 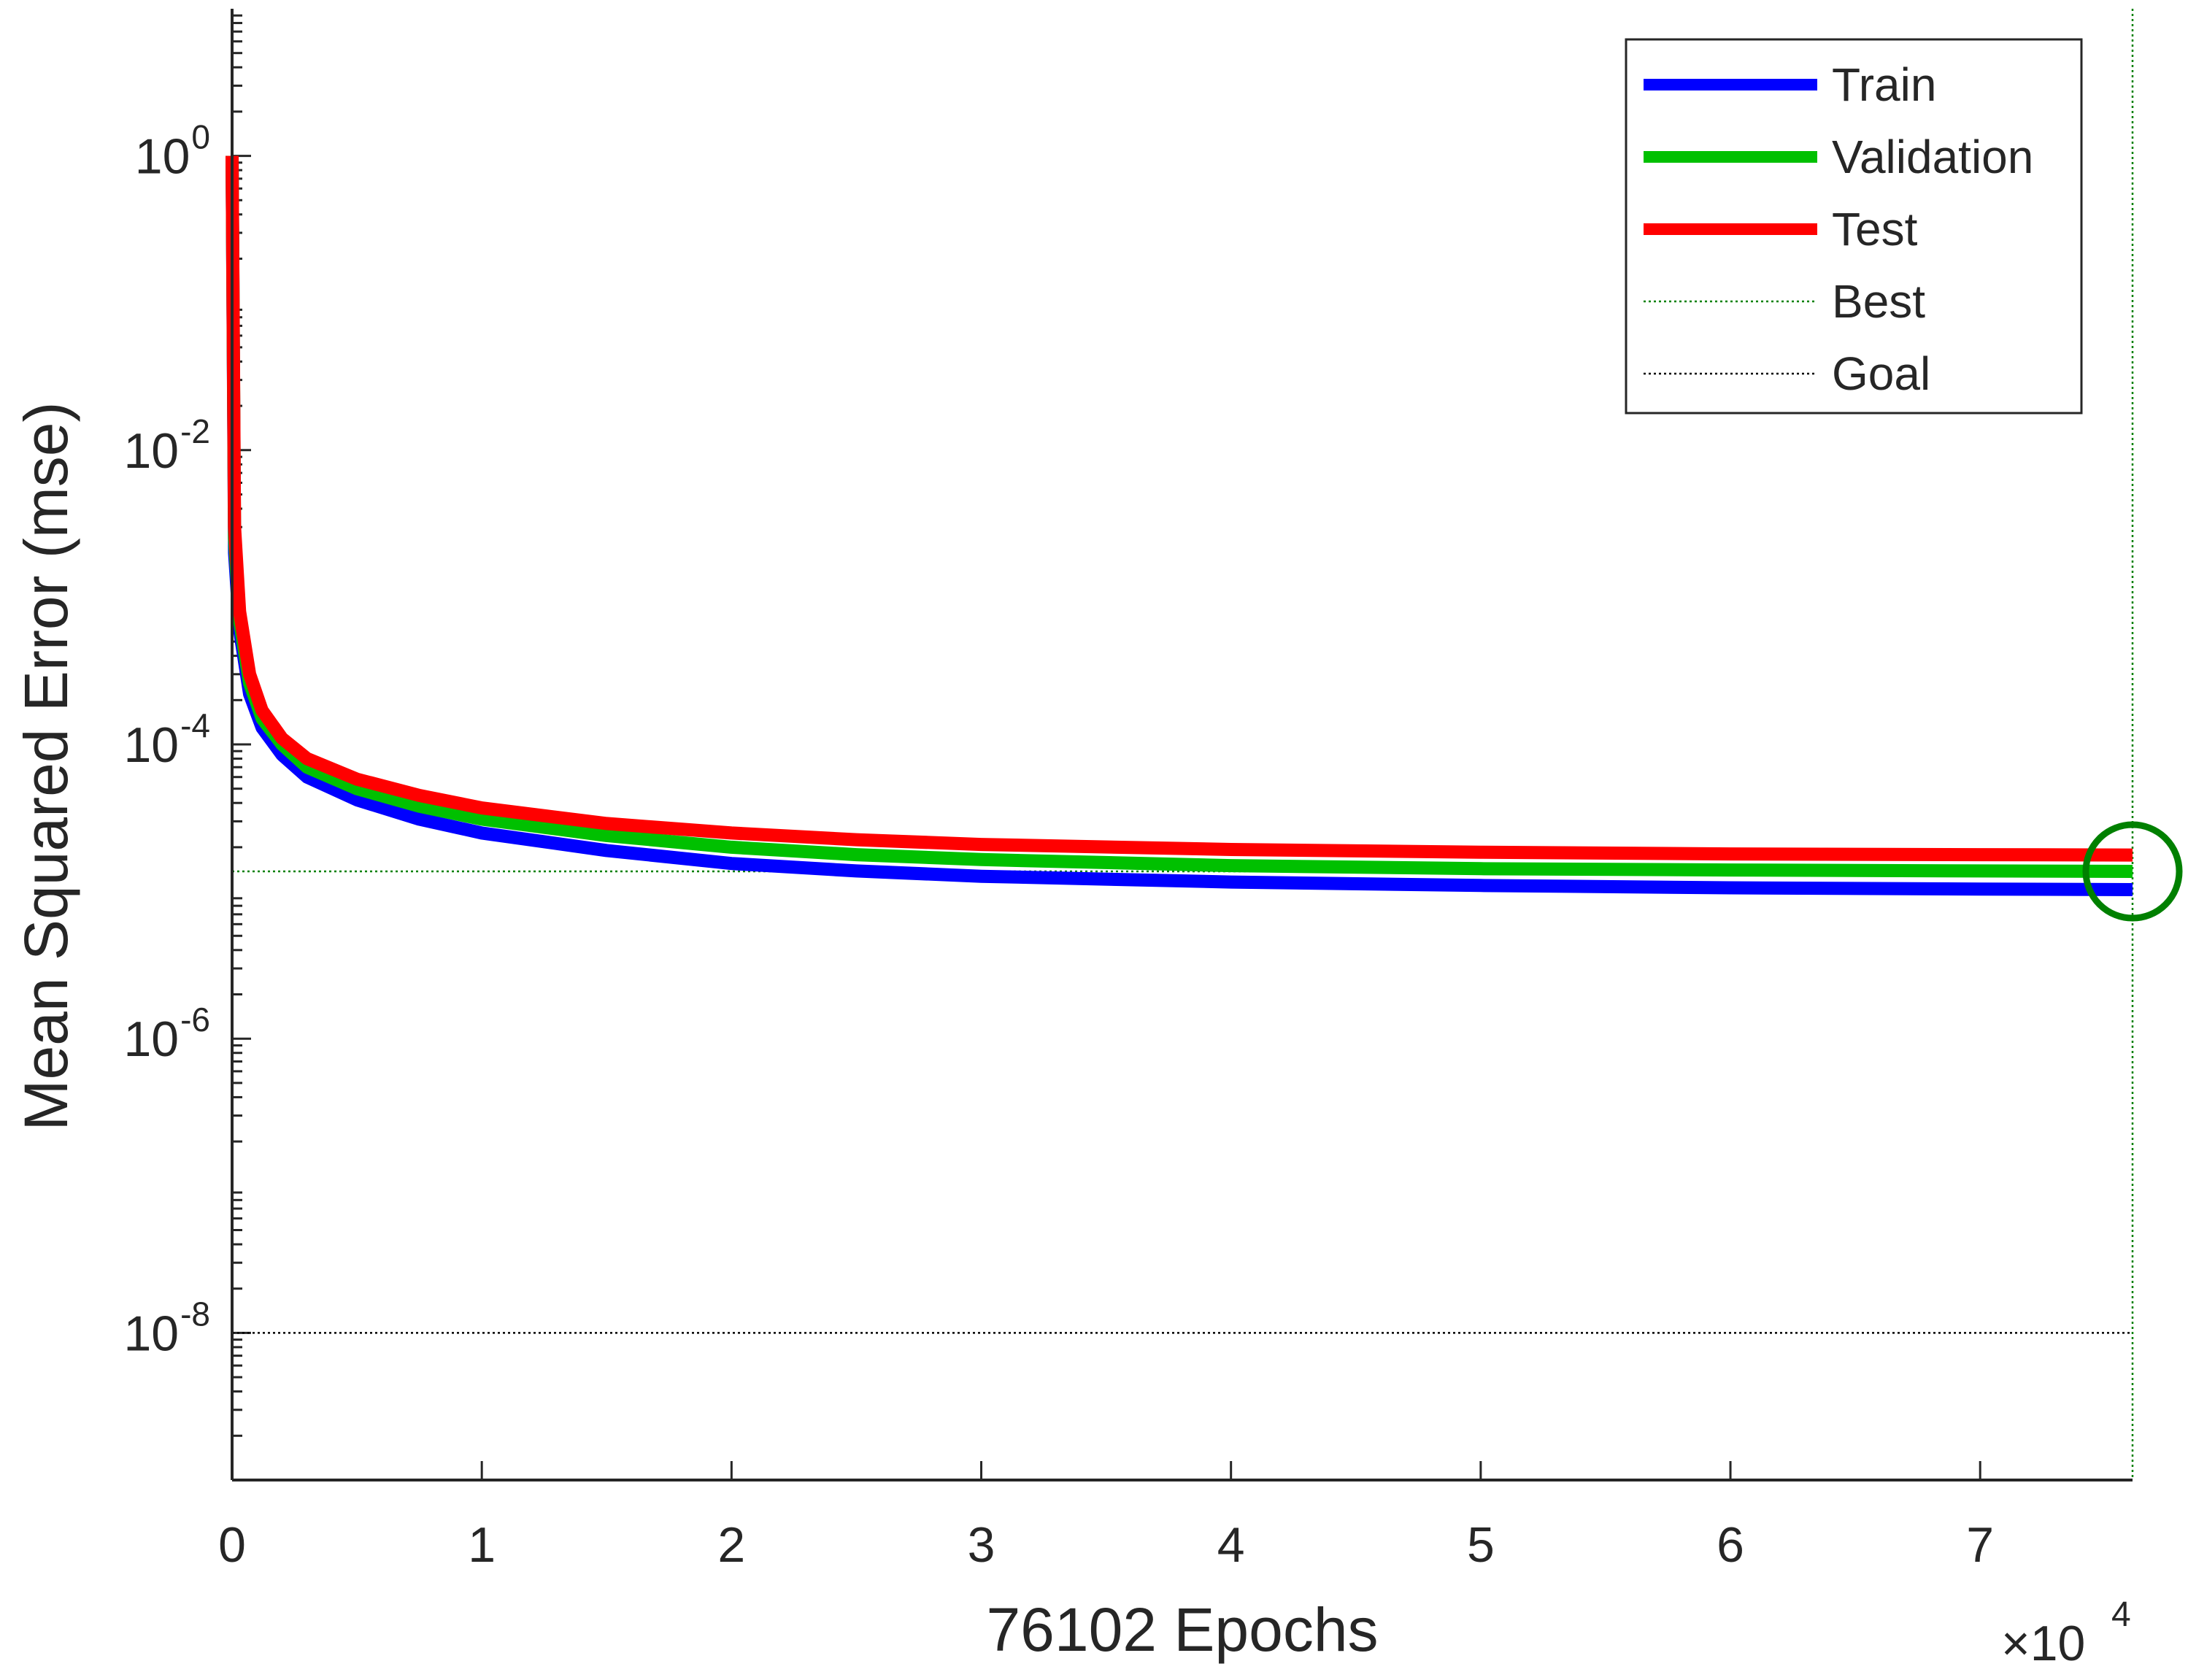 I want to click on y-tick-label: -410, so click(x=166, y=739).